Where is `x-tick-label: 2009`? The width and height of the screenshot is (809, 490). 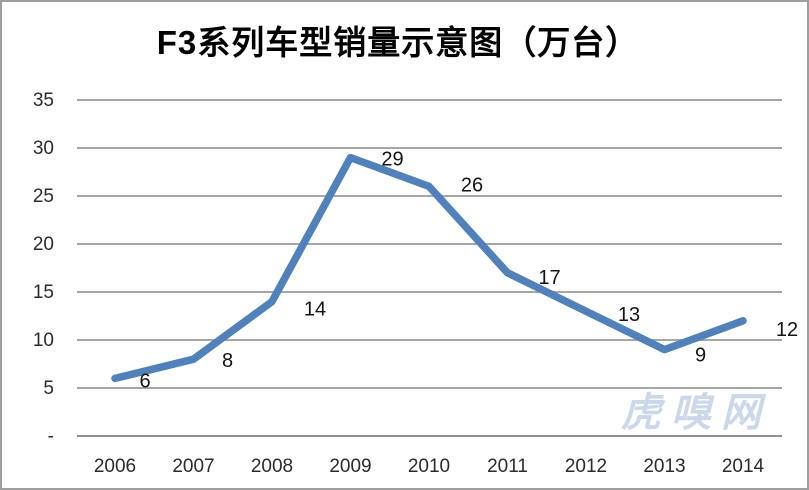 x-tick-label: 2009 is located at coordinates (350, 466).